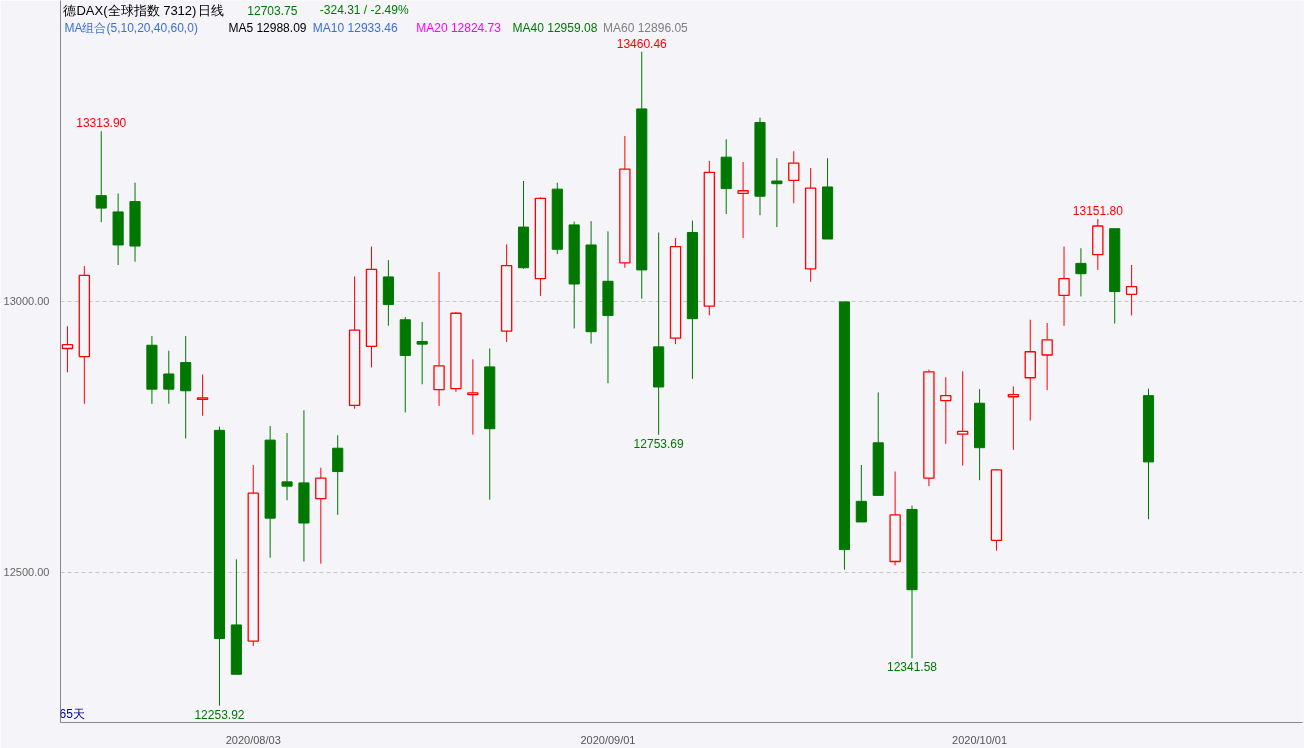  I want to click on annotation: 65天, so click(72, 713).